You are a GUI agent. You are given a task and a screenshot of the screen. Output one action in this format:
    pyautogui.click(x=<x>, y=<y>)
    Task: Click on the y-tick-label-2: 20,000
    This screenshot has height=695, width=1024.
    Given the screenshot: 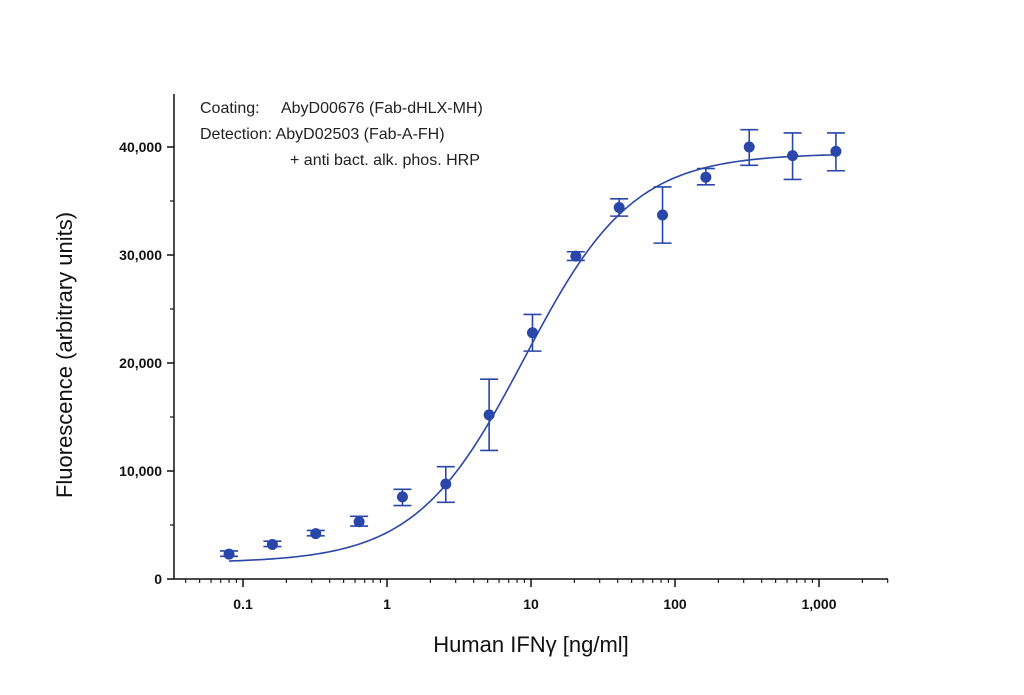 What is the action you would take?
    pyautogui.click(x=140, y=363)
    